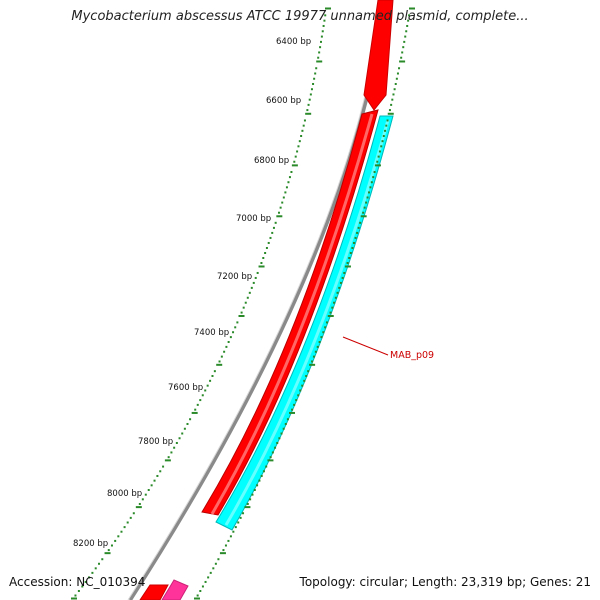 The width and height of the screenshot is (600, 600). Describe the element at coordinates (283, 101) in the screenshot. I see `tick-label-6600: 6600 bp` at that location.